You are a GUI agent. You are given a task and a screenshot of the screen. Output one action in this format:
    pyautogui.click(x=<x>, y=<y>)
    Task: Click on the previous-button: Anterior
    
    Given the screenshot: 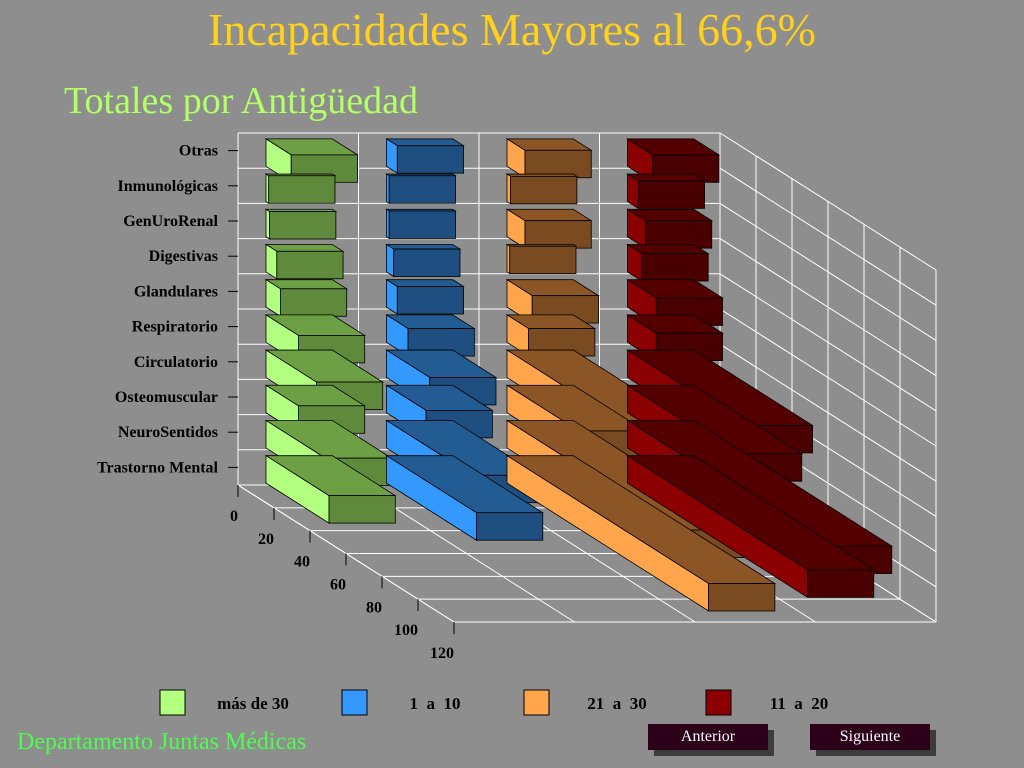 What is the action you would take?
    pyautogui.click(x=708, y=737)
    